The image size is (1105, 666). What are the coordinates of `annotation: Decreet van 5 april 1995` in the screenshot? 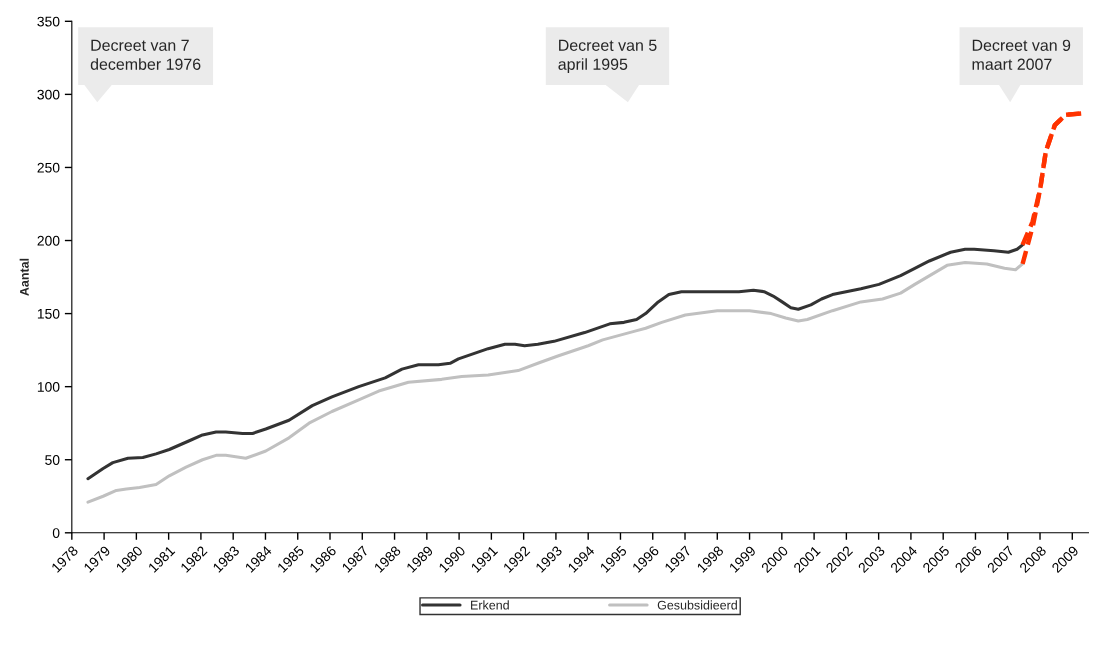 It's located at (607, 56).